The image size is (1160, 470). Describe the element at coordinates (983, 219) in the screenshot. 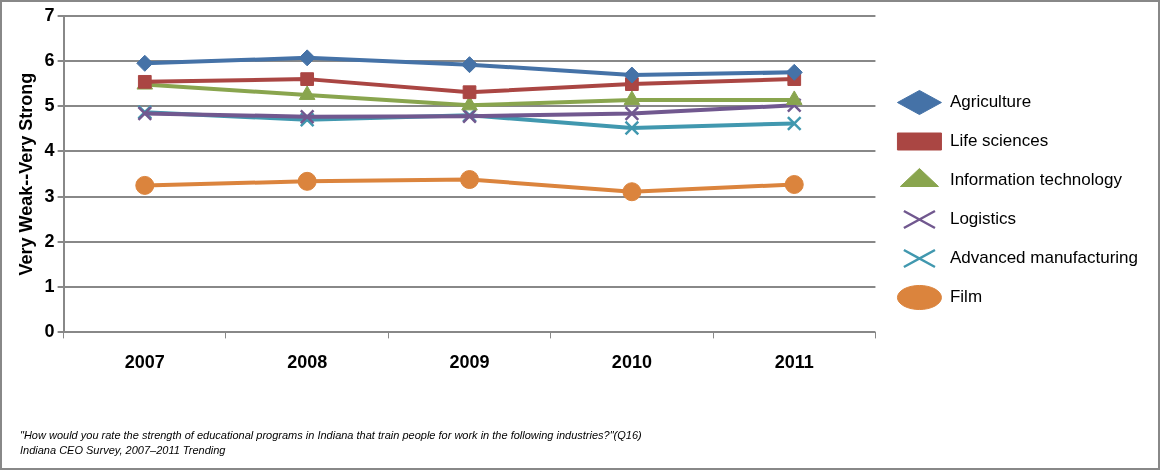

I see `legend-label: Logistics` at that location.